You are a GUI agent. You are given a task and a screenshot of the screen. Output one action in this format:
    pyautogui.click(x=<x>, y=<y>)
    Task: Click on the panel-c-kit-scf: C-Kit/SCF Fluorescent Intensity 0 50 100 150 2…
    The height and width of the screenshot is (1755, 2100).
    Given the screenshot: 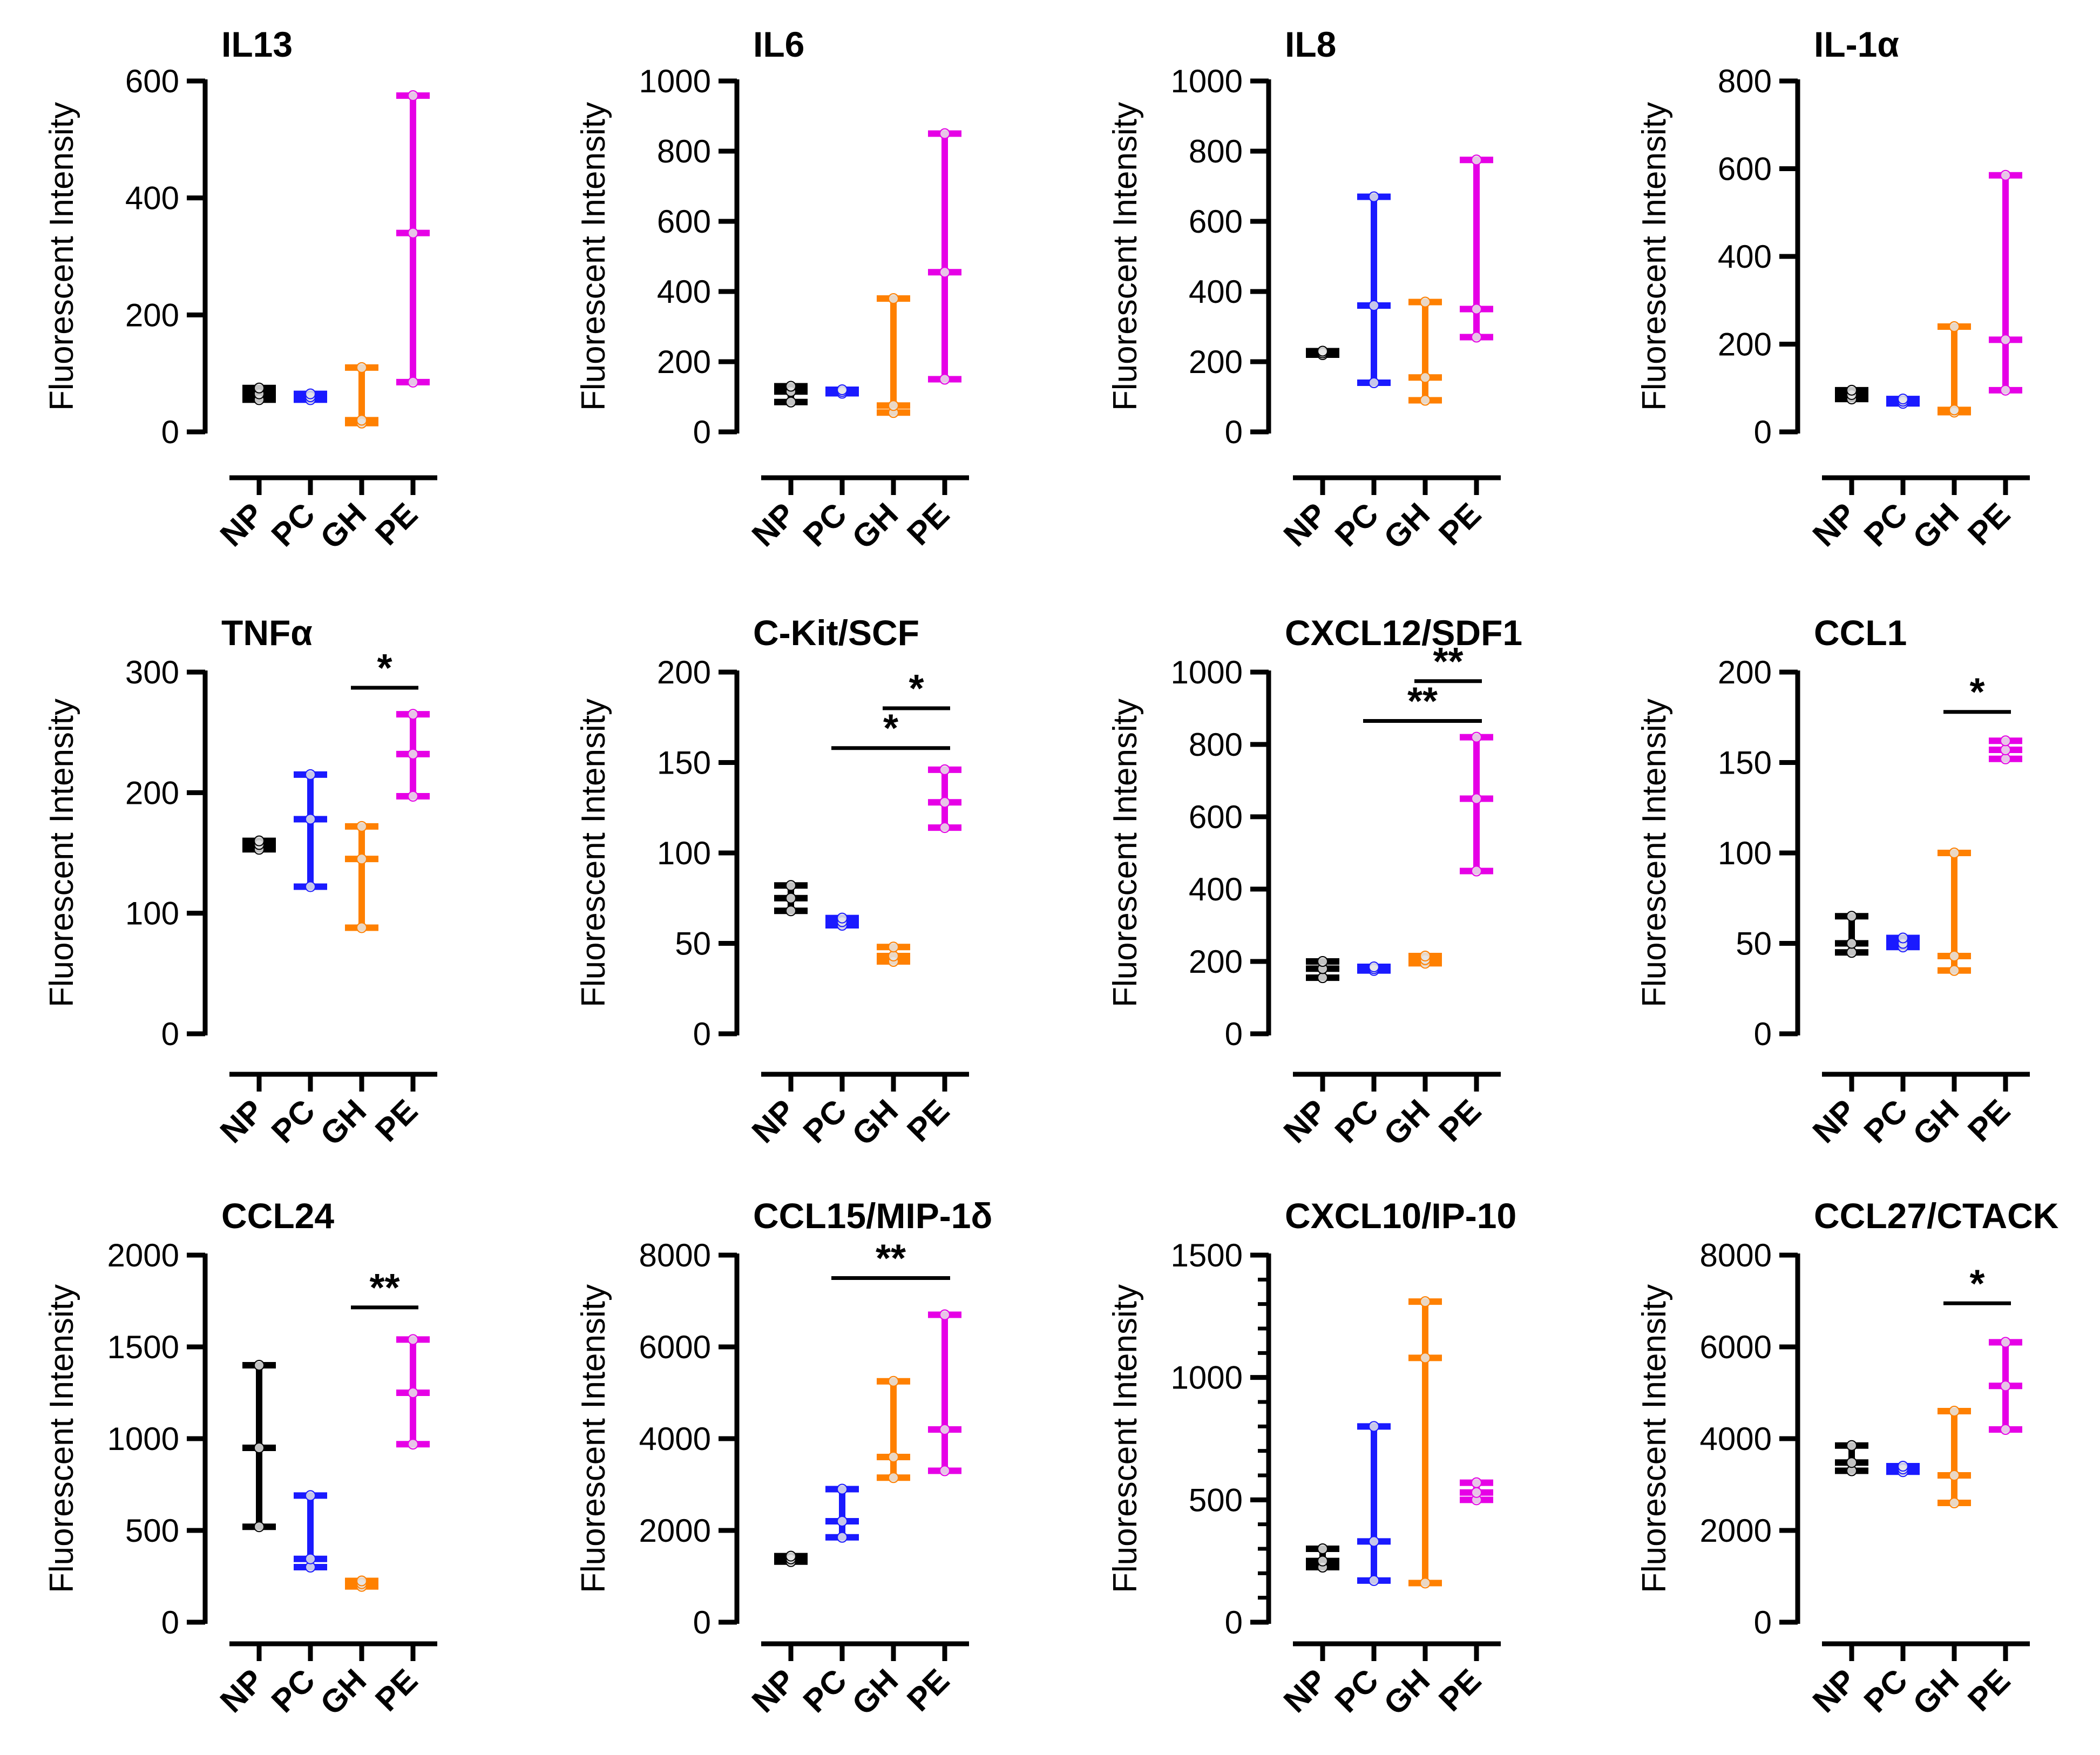 What is the action you would take?
    pyautogui.click(x=772, y=883)
    